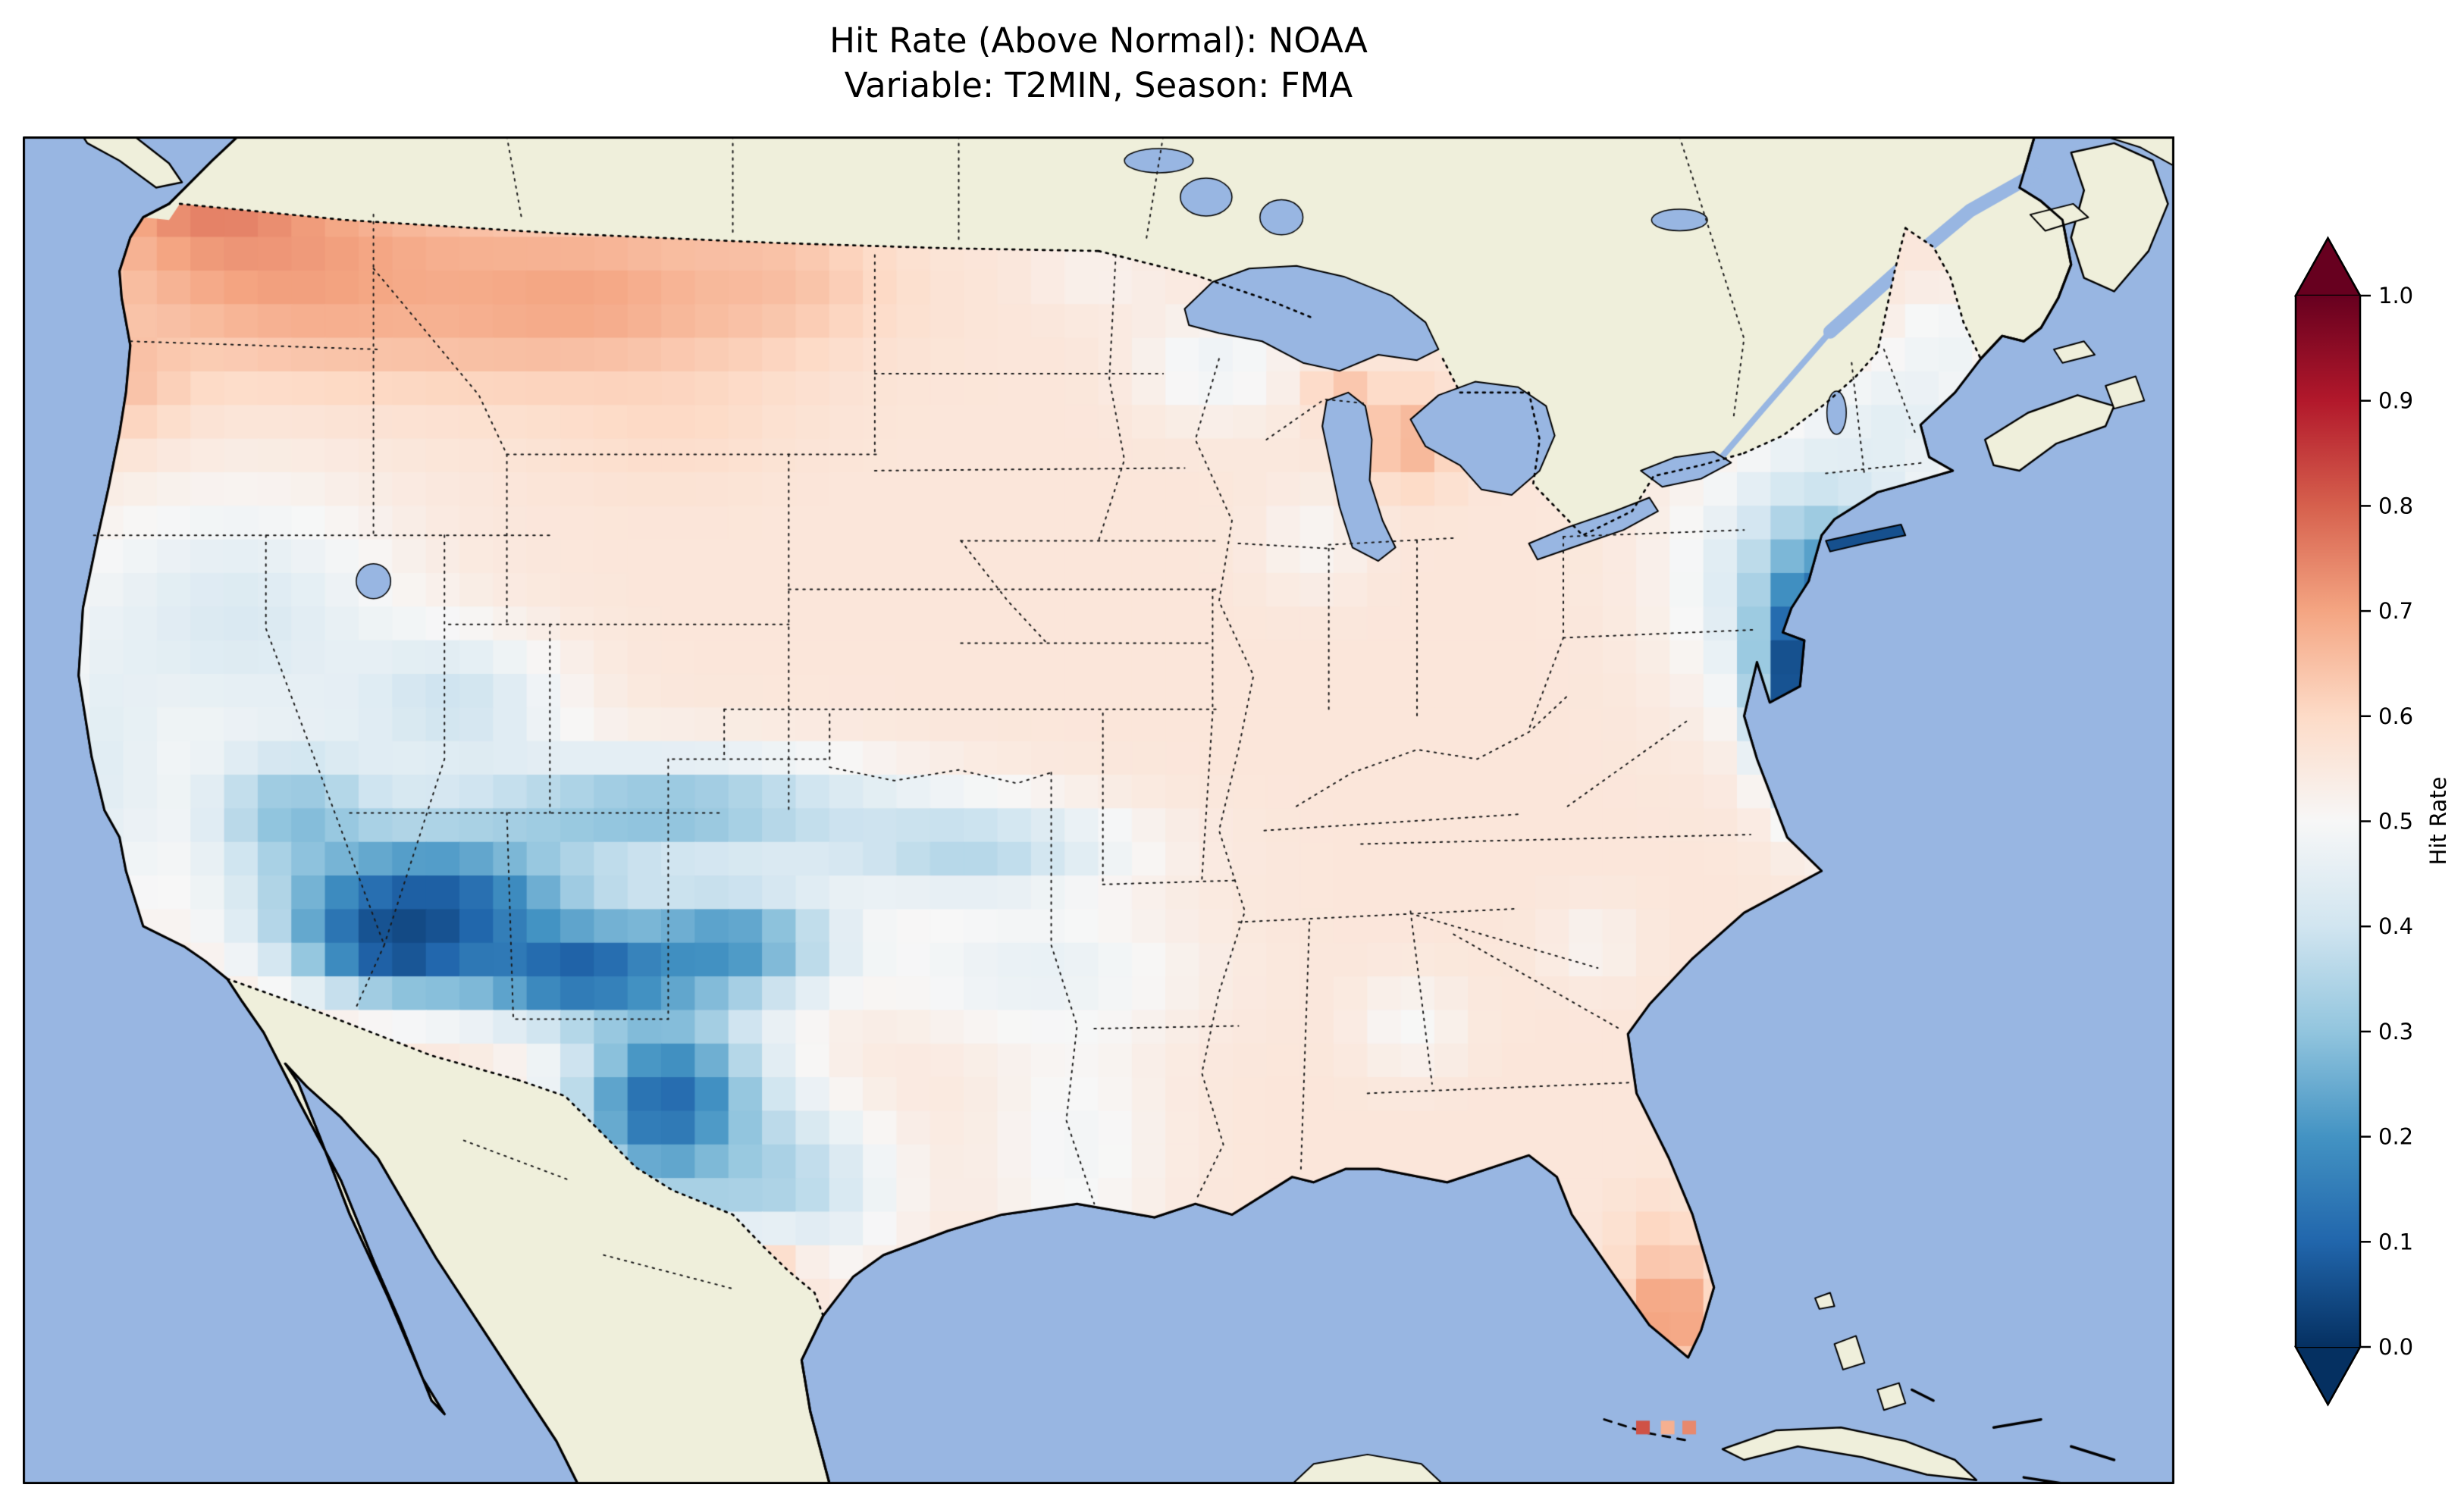  What do you see at coordinates (2395, 1032) in the screenshot?
I see `colorbar-tick-label: 0.3` at bounding box center [2395, 1032].